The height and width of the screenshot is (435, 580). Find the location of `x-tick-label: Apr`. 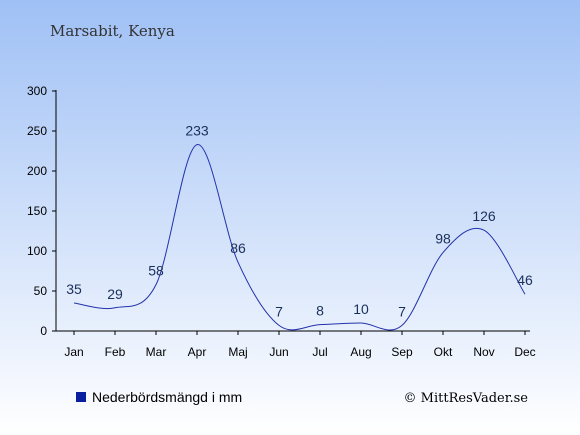

x-tick-label: Apr is located at coordinates (197, 352).